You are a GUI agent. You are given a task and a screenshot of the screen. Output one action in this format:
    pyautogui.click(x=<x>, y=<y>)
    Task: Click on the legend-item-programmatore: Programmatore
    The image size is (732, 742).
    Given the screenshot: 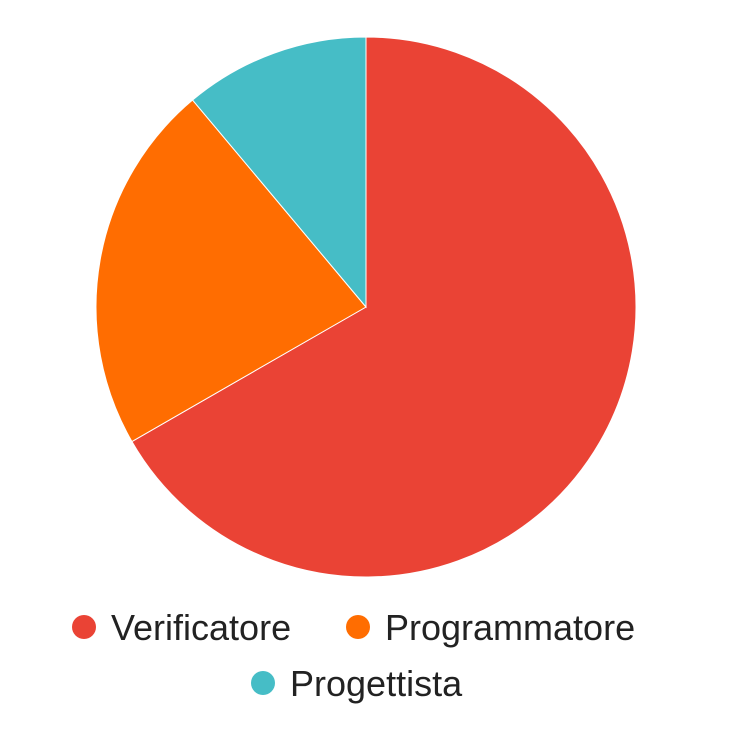 What is the action you would take?
    pyautogui.click(x=490, y=627)
    